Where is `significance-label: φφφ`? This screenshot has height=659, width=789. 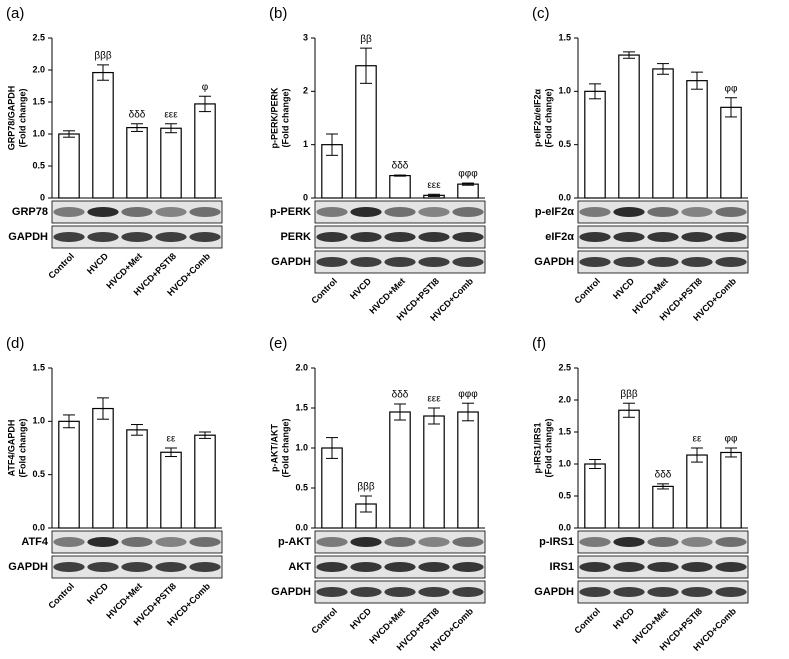
significance-label: φφφ is located at coordinates (468, 174).